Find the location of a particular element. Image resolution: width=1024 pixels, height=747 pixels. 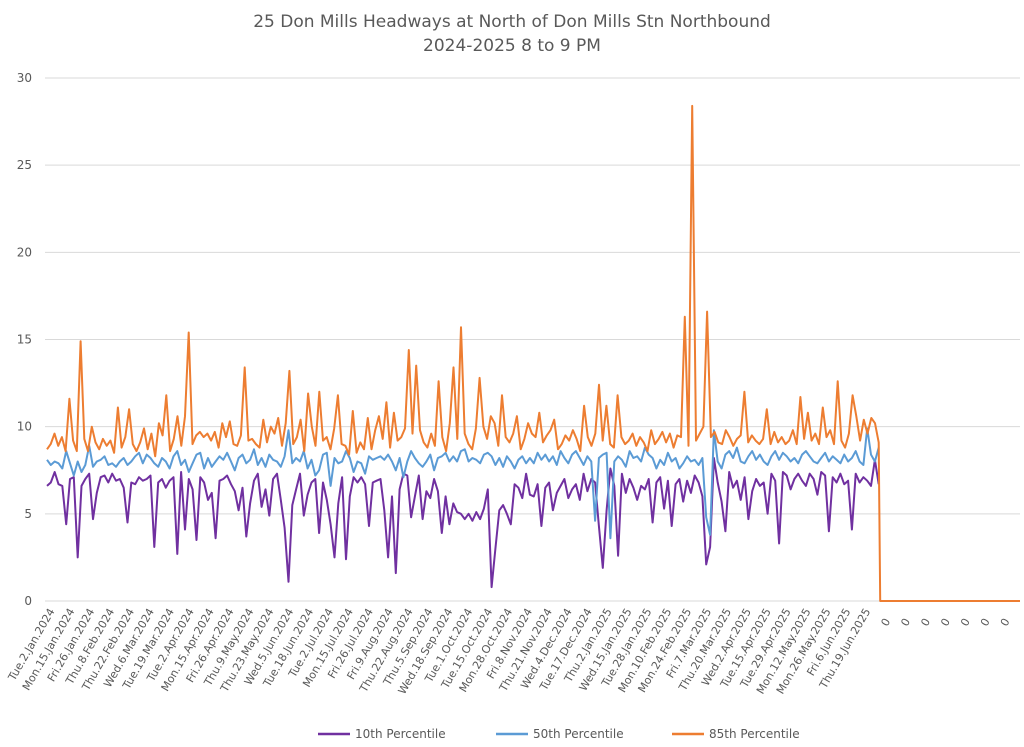

chart-subtitle: 2024-2025 8 to 9 PM is located at coordinates (512, 46).